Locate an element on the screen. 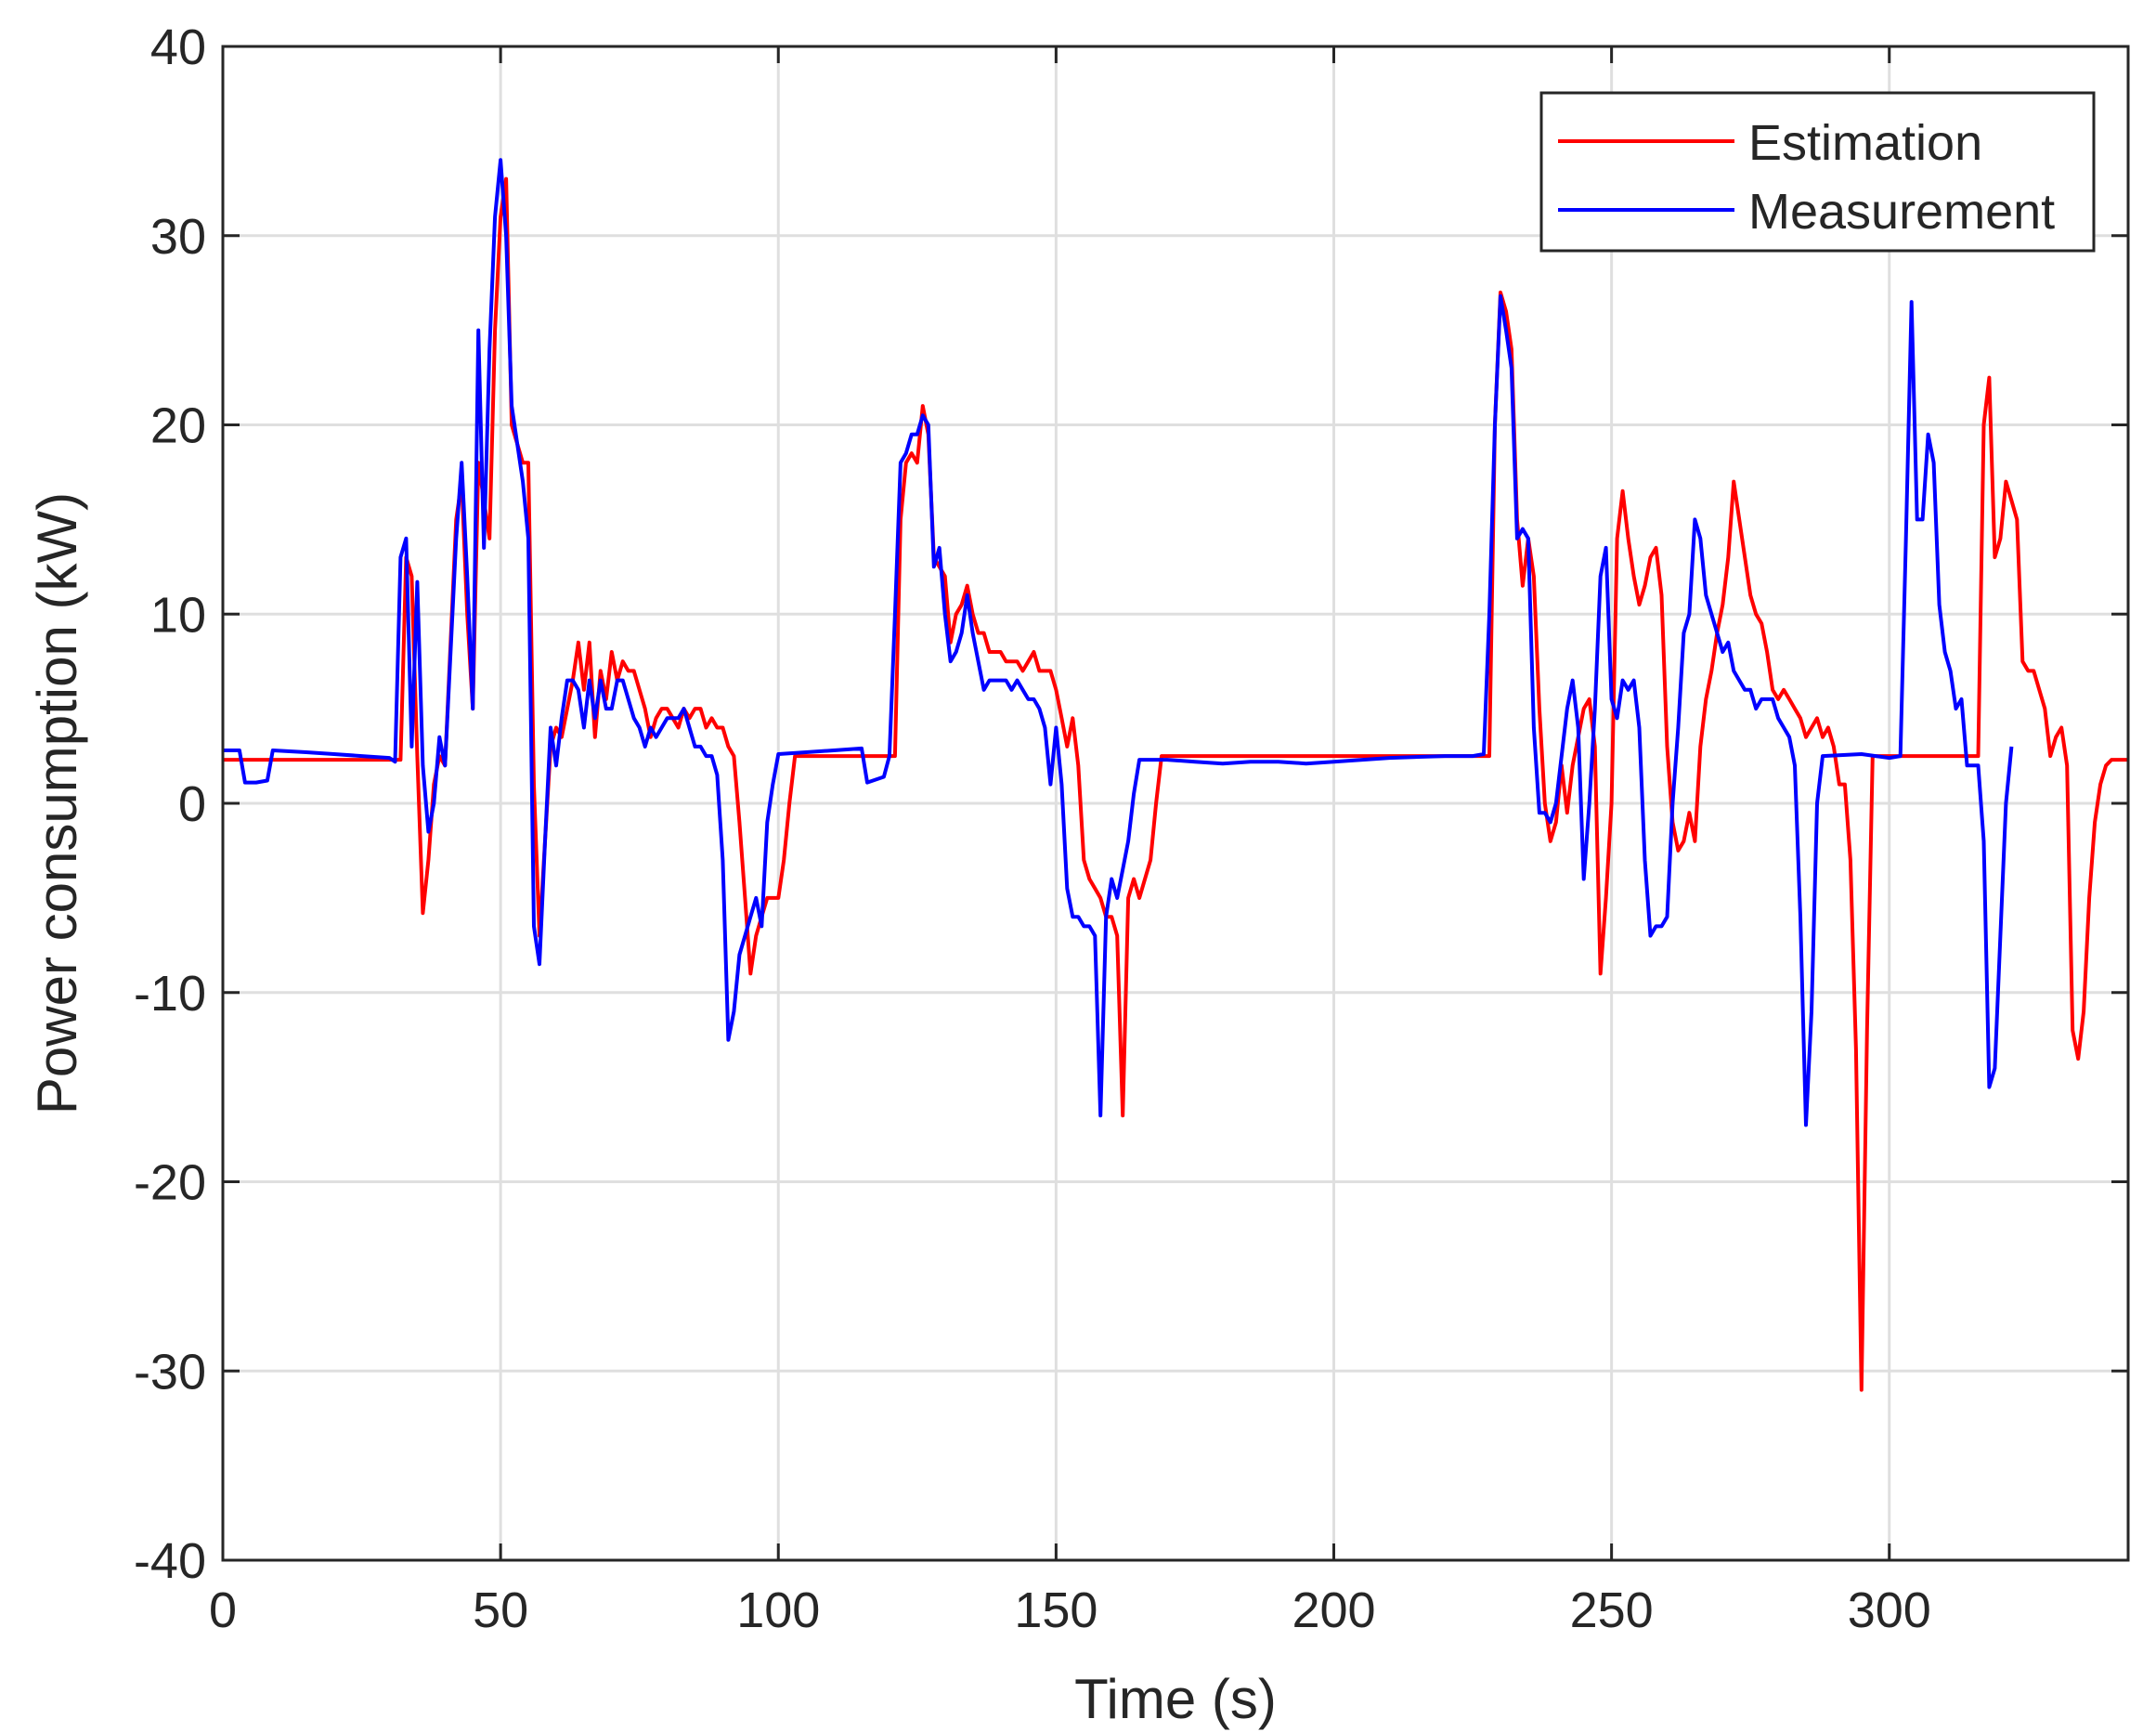  y-tick-label: 20 is located at coordinates (178, 426).